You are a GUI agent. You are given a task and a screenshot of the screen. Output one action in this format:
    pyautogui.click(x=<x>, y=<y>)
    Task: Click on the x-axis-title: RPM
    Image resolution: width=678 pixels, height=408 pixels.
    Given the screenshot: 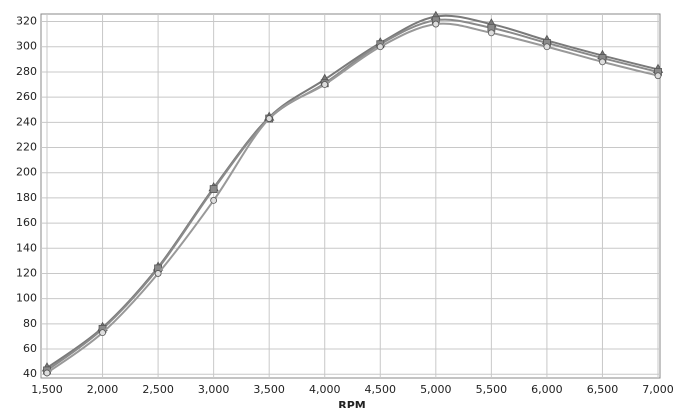 What is the action you would take?
    pyautogui.click(x=351, y=403)
    